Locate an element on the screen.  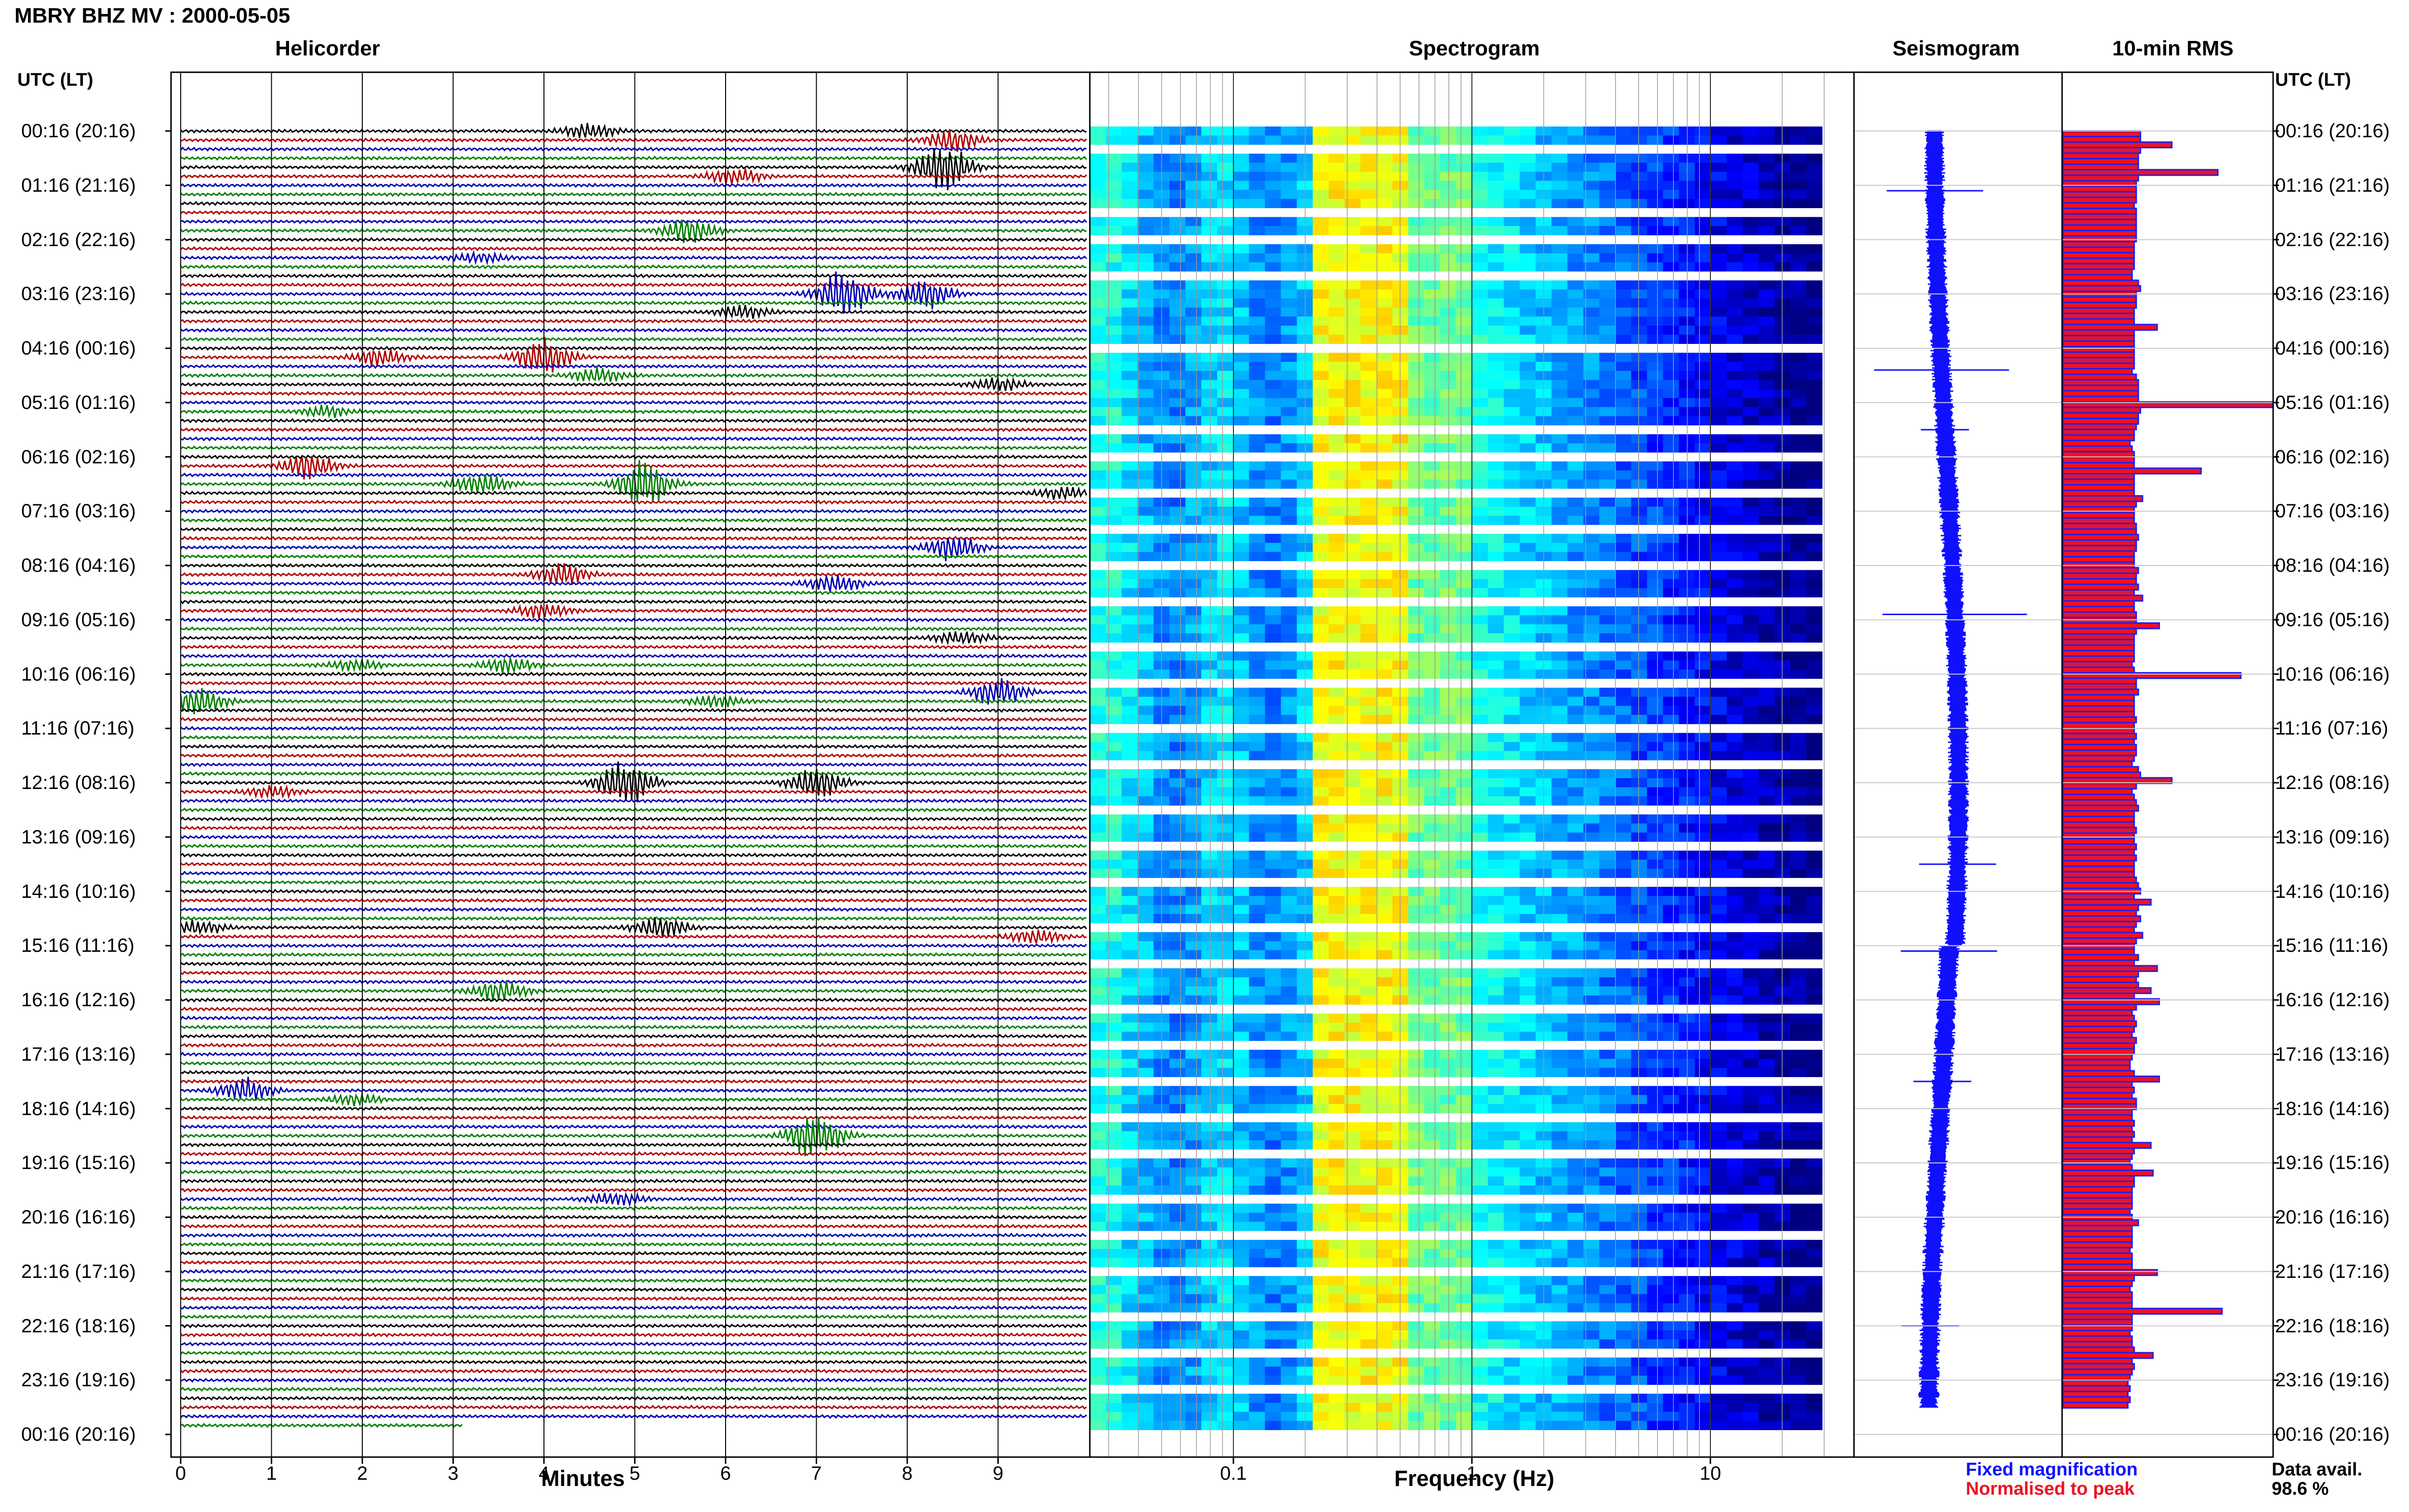
time-label-left: 00:16 (20:16) is located at coordinates (78, 1434).